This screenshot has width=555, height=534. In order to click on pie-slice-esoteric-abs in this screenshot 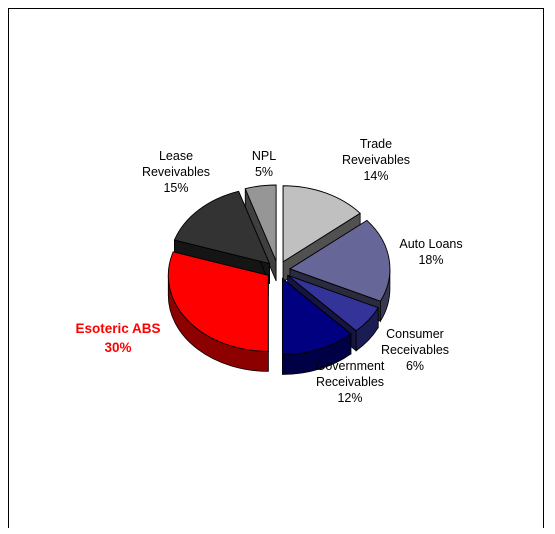, I will do `click(218, 301)`.